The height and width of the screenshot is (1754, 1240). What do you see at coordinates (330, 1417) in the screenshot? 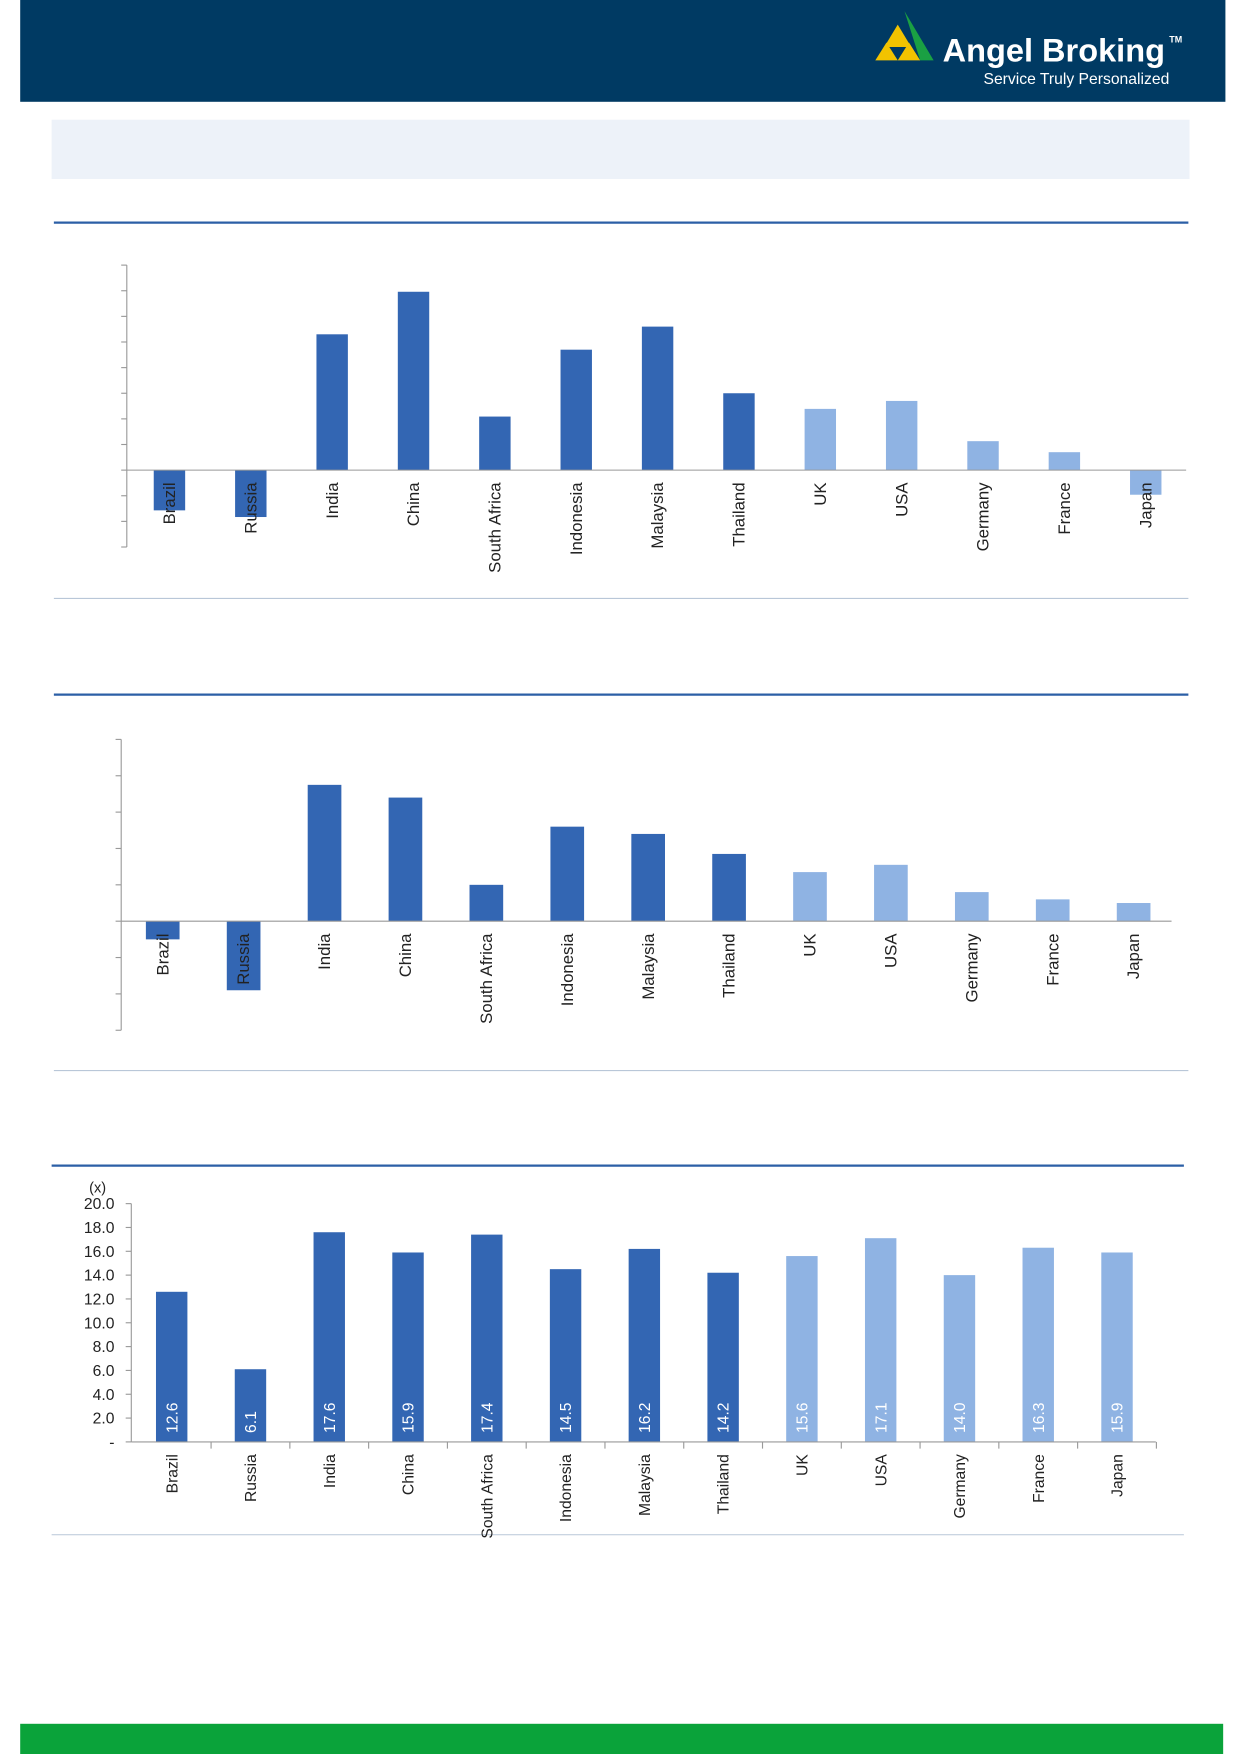
I see `value-label: 17.6` at bounding box center [330, 1417].